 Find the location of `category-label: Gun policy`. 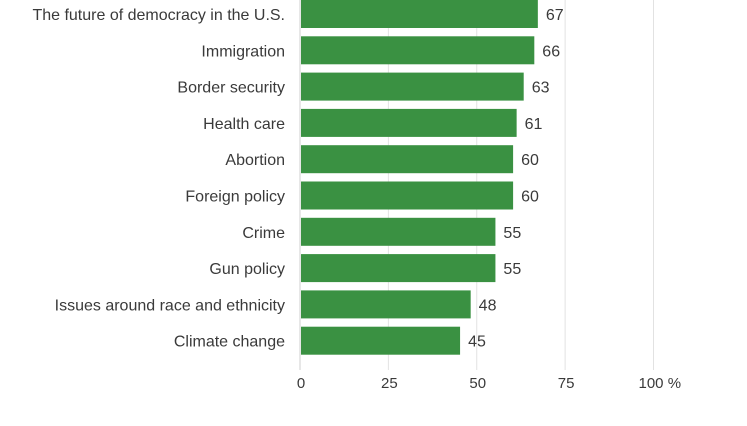

category-label: Gun policy is located at coordinates (247, 269).